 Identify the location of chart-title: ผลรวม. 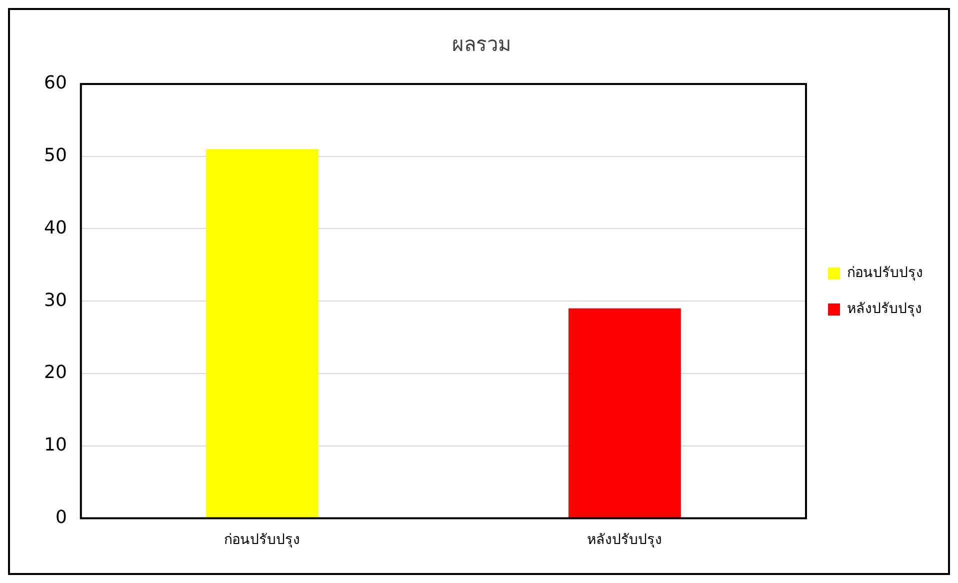
(481, 44).